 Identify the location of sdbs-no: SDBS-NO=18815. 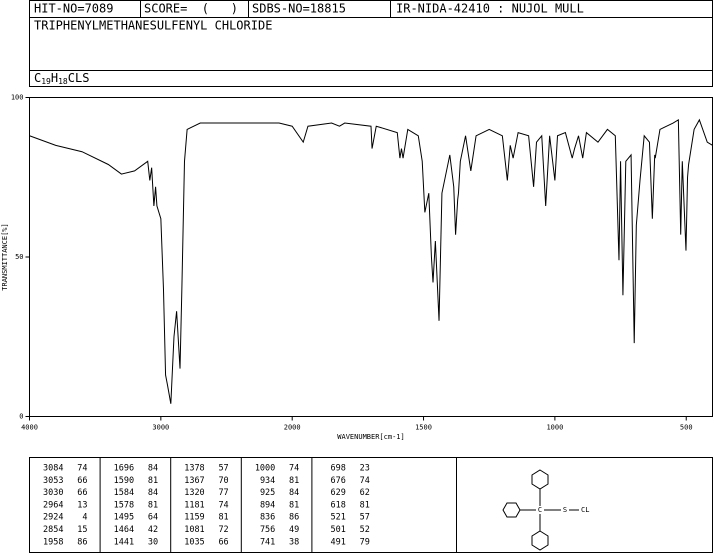
(299, 9).